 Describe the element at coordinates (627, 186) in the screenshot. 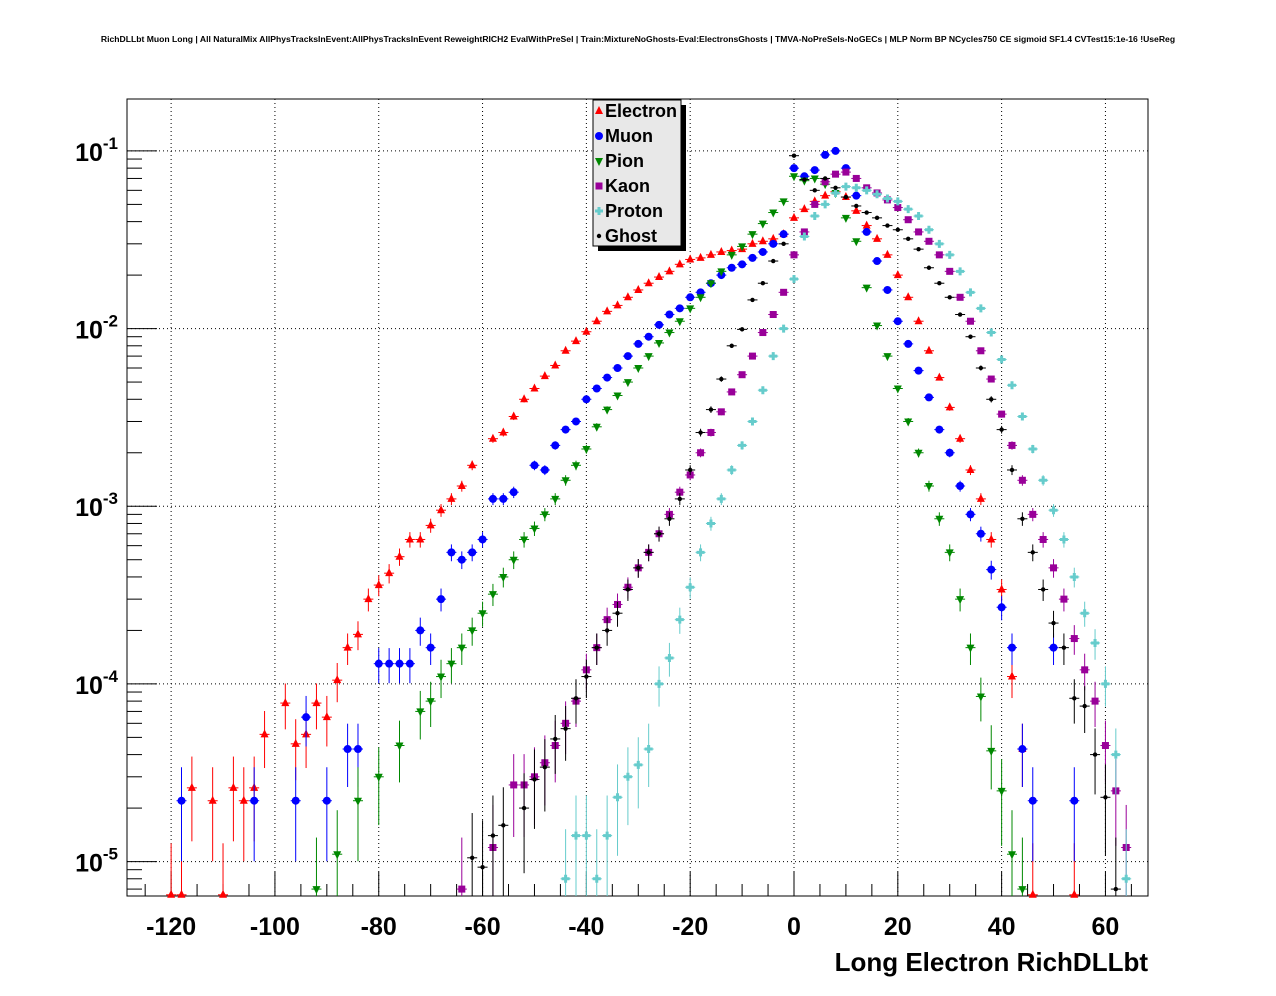

I see `legend-label: Kaon` at that location.